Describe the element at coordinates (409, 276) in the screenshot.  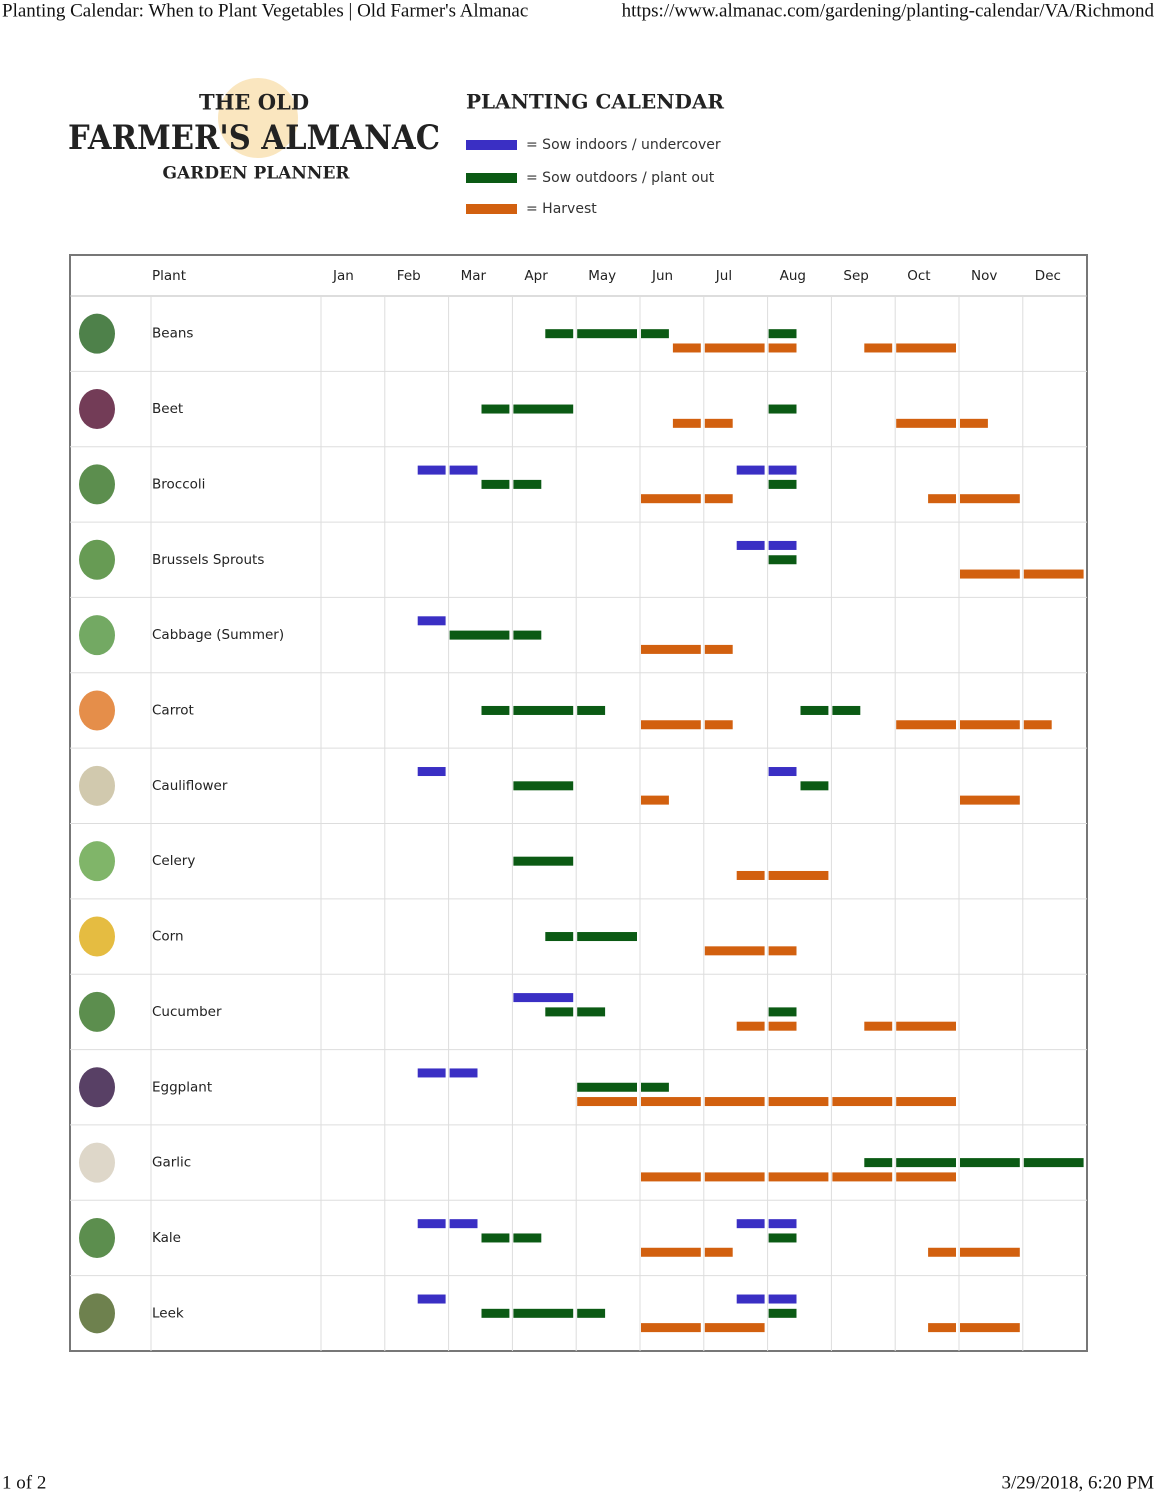
I see `column-header: Feb` at that location.